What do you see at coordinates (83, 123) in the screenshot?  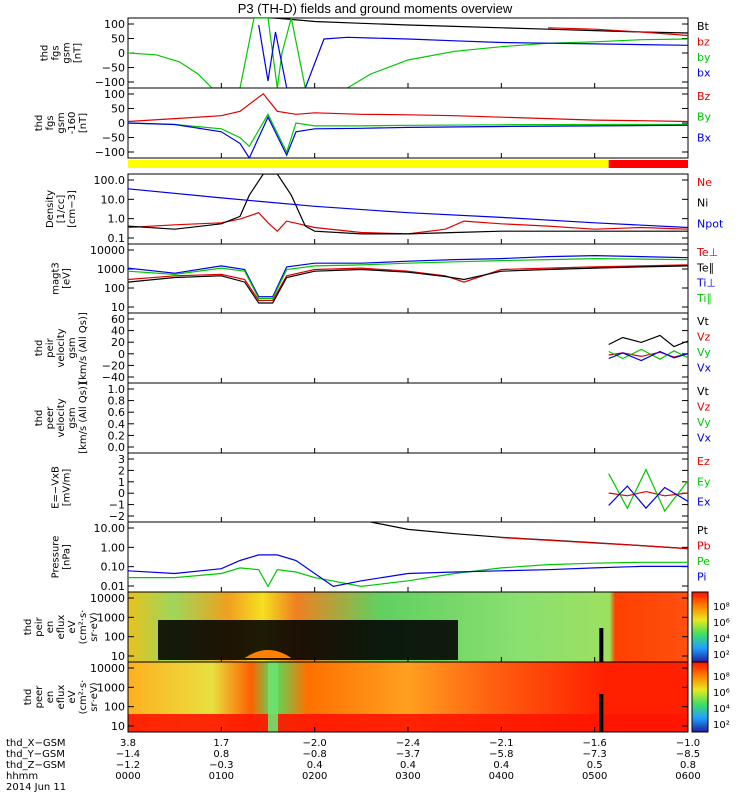 I see `ylabel-line: [nT]` at bounding box center [83, 123].